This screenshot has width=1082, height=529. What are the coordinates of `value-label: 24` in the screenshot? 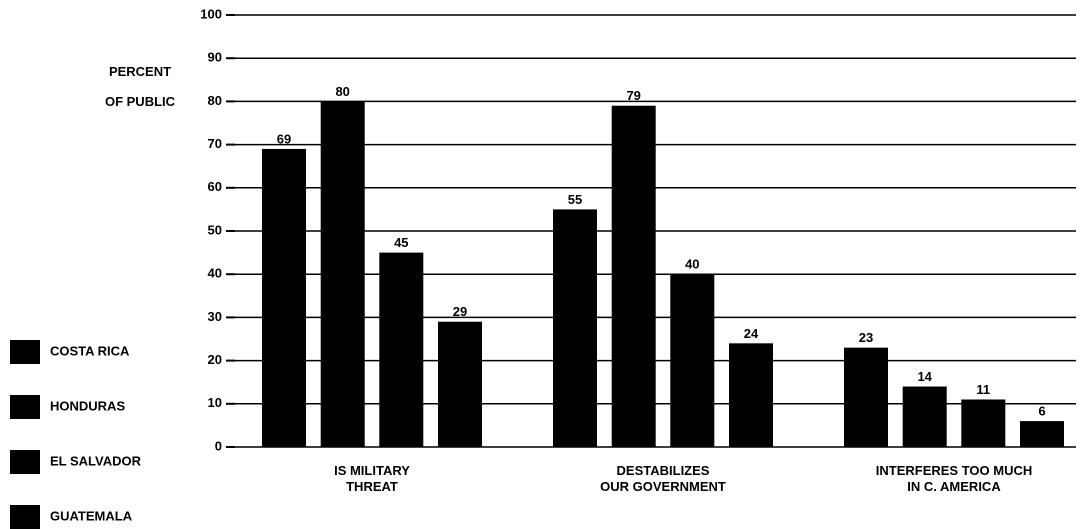 It's located at (751, 333).